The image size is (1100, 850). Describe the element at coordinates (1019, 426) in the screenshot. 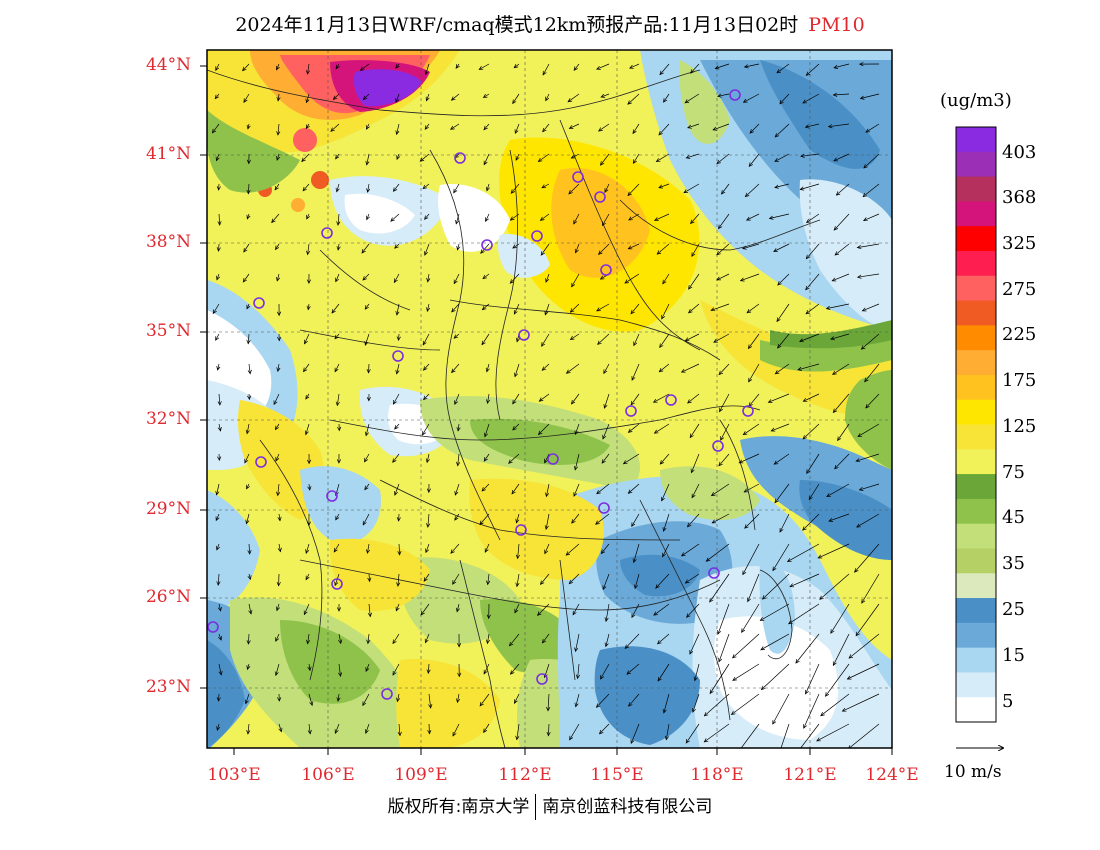

I see `colorbar-label: 125` at that location.